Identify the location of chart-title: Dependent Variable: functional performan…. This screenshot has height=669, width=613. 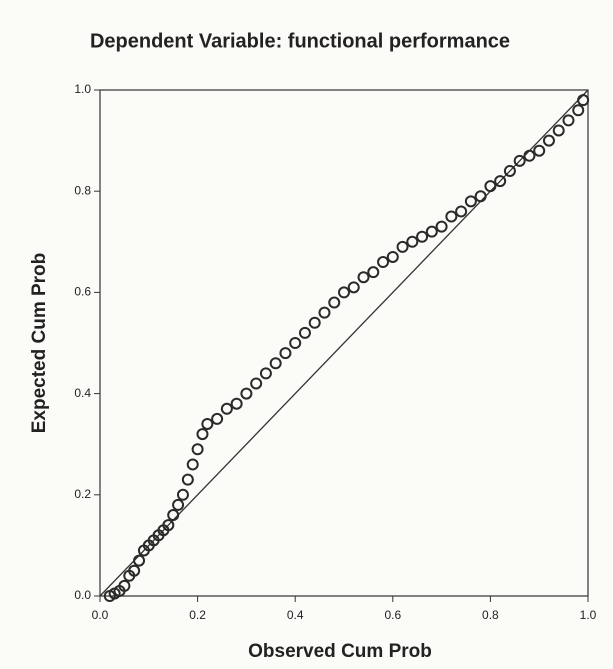
(300, 41).